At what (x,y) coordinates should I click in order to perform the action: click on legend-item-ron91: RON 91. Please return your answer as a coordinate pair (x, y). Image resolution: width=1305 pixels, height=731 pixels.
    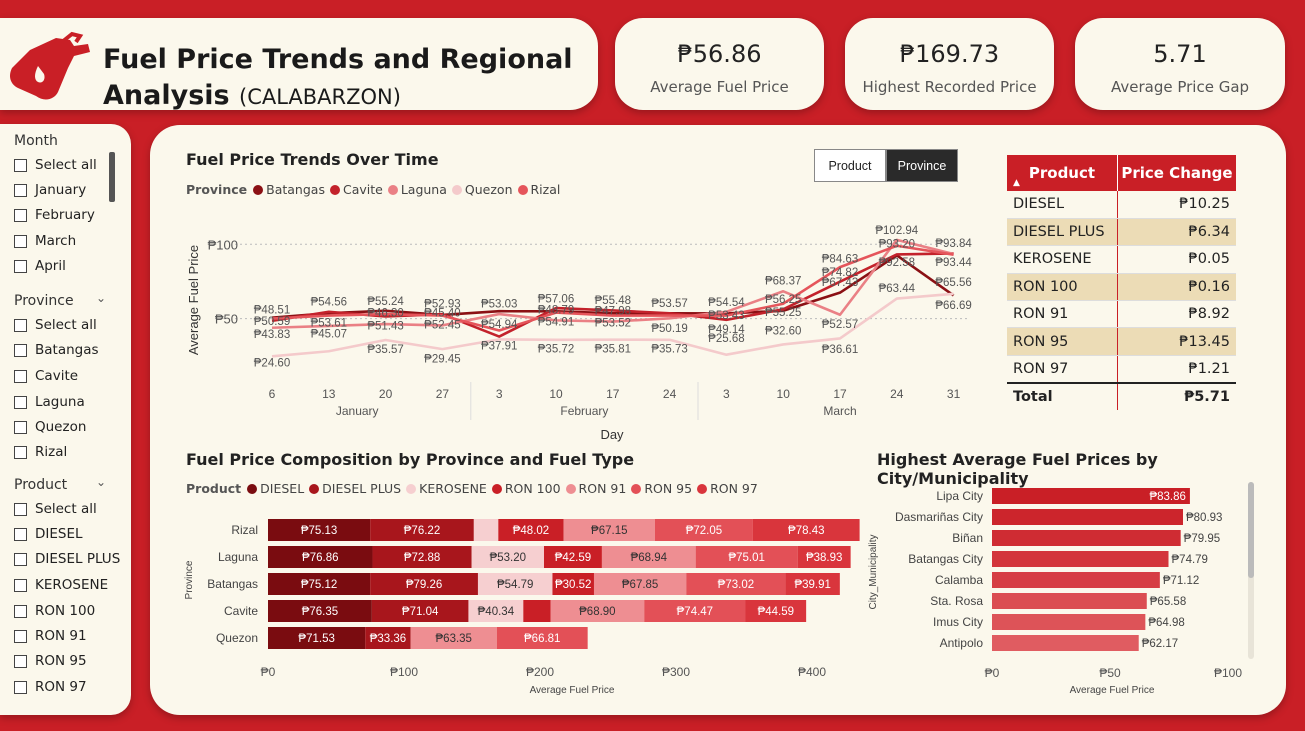
    Looking at the image, I should click on (595, 488).